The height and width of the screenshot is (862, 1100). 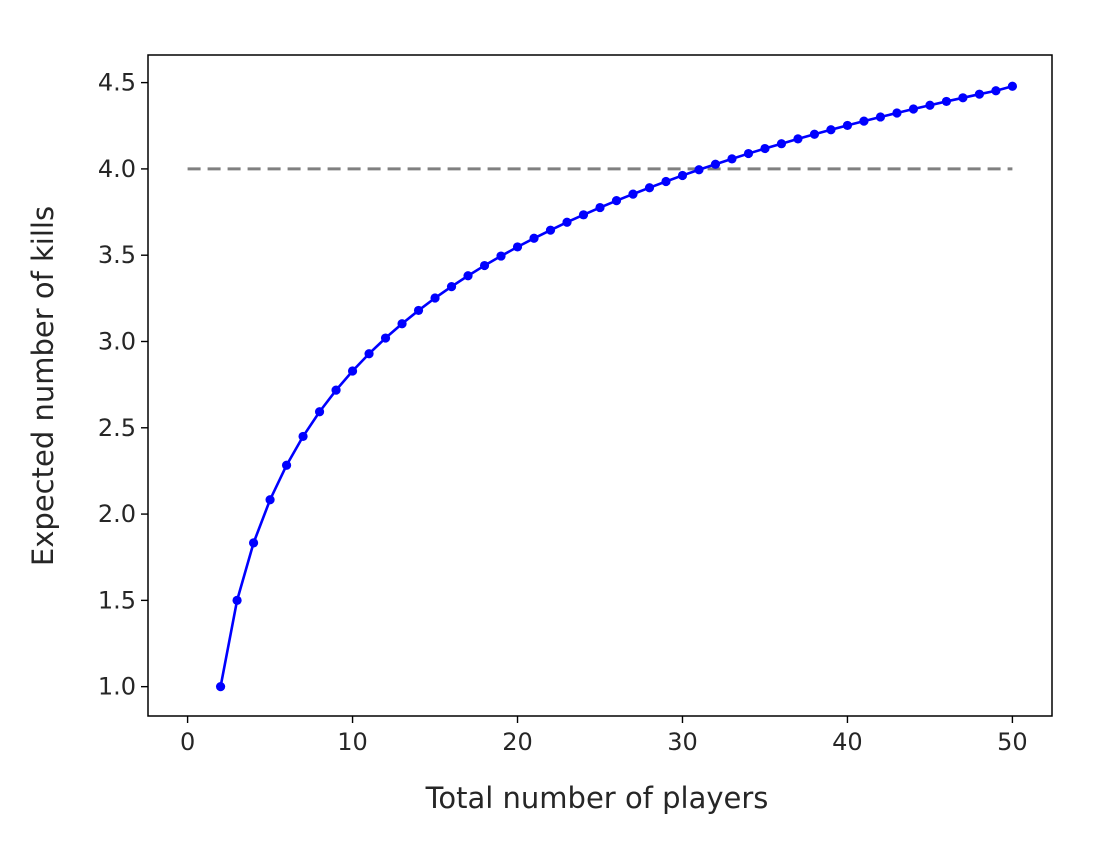 I want to click on y-tick-label: 1.5, so click(x=117, y=600).